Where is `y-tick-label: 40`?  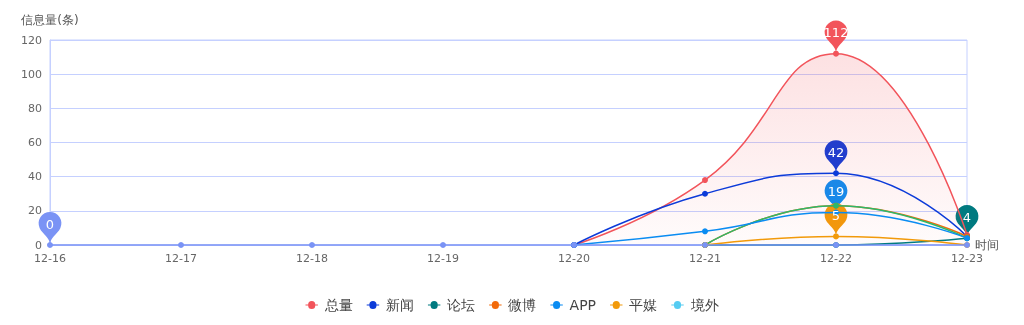 y-tick-label: 40 is located at coordinates (35, 177).